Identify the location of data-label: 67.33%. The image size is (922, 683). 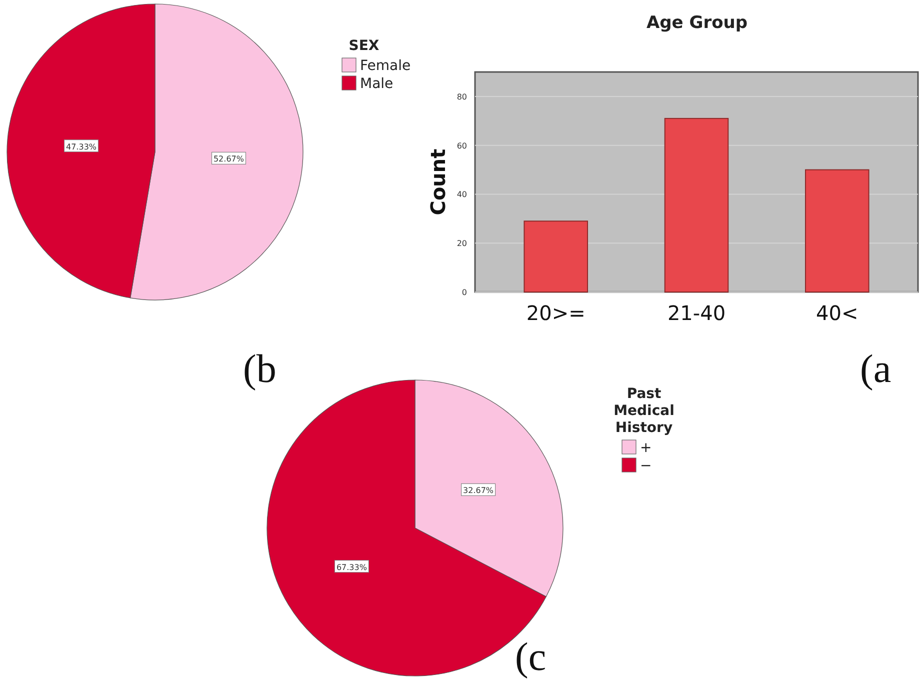
(352, 567).